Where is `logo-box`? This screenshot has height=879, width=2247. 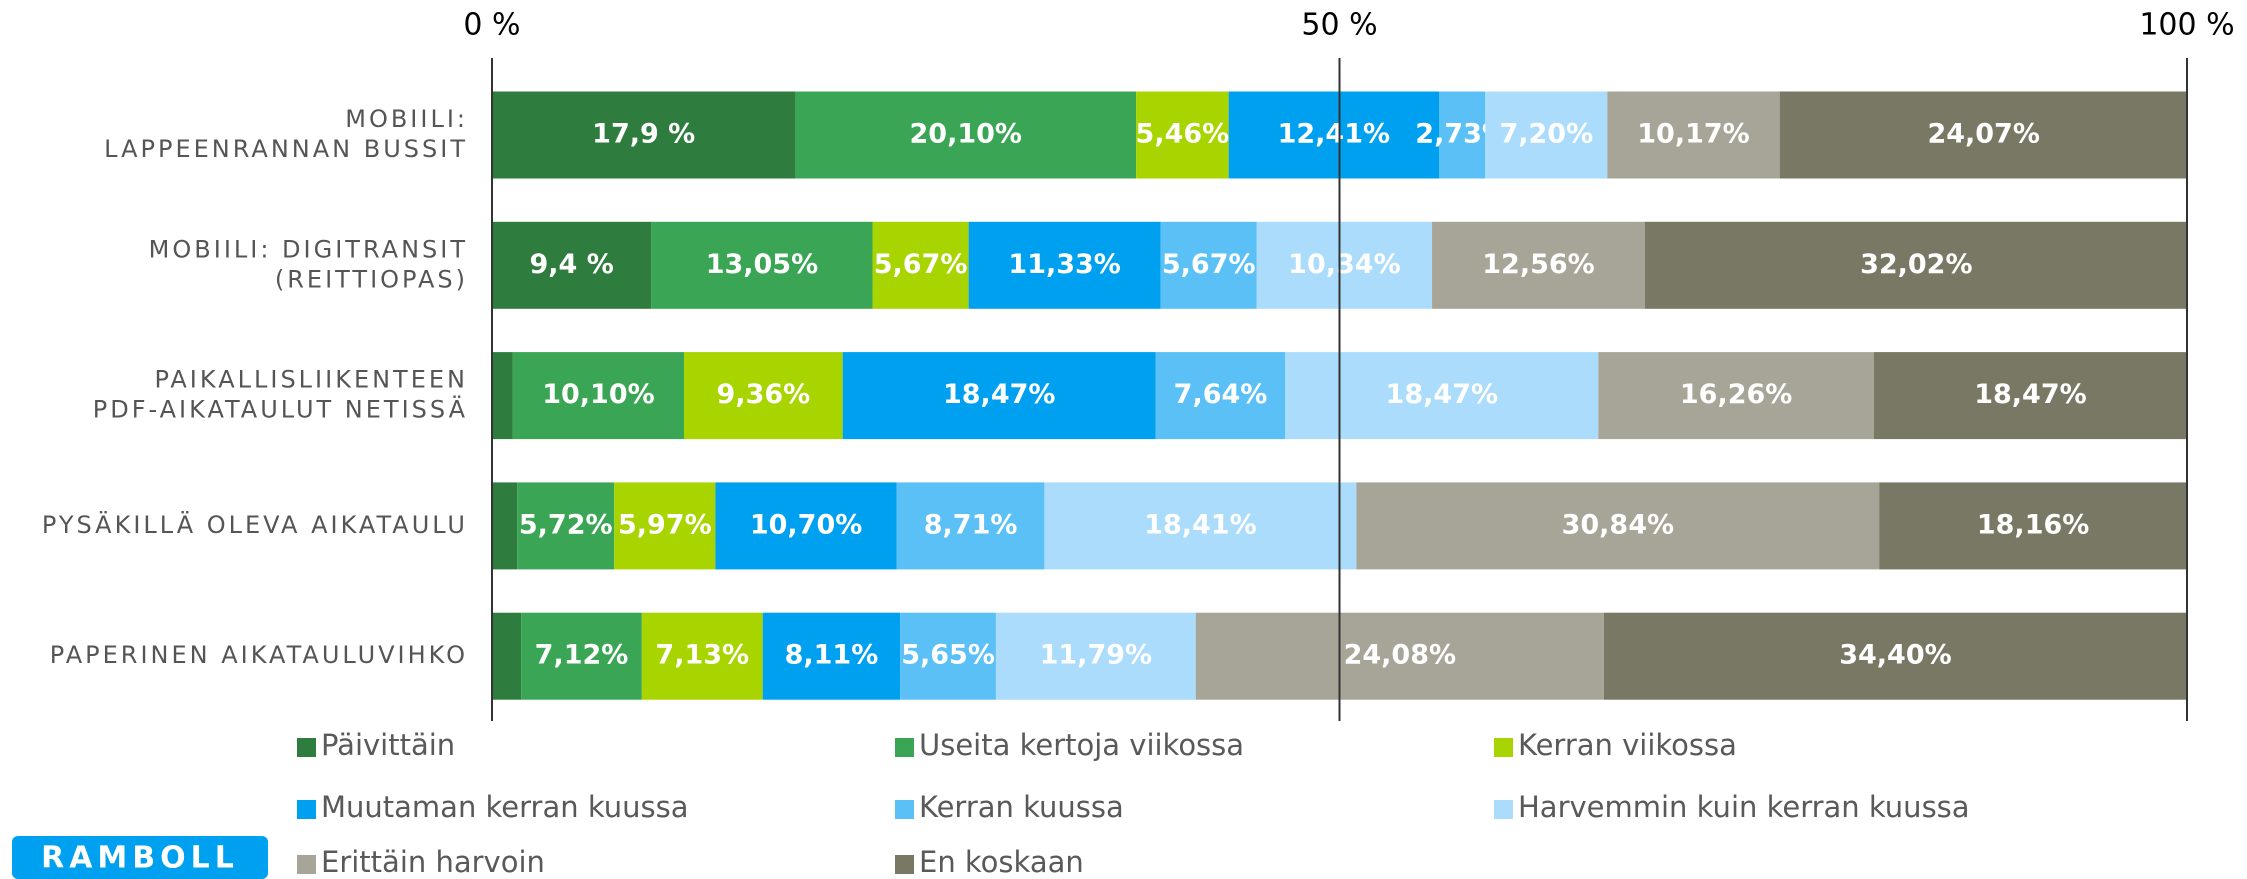
logo-box is located at coordinates (140, 857).